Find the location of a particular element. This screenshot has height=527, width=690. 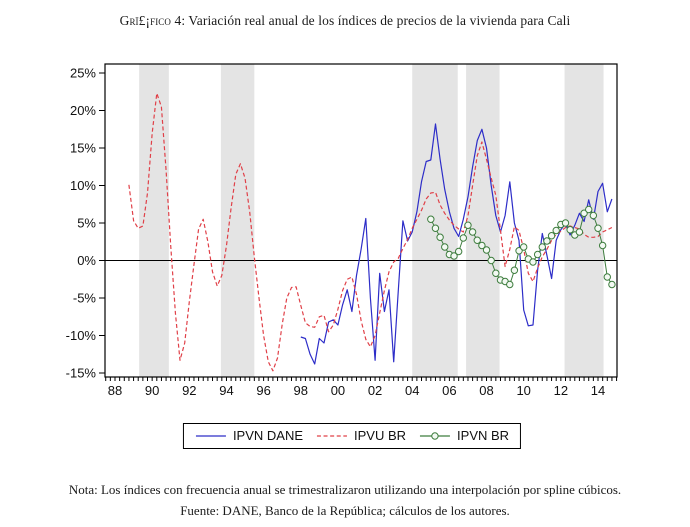

x-tick-label: 14 is located at coordinates (598, 390).